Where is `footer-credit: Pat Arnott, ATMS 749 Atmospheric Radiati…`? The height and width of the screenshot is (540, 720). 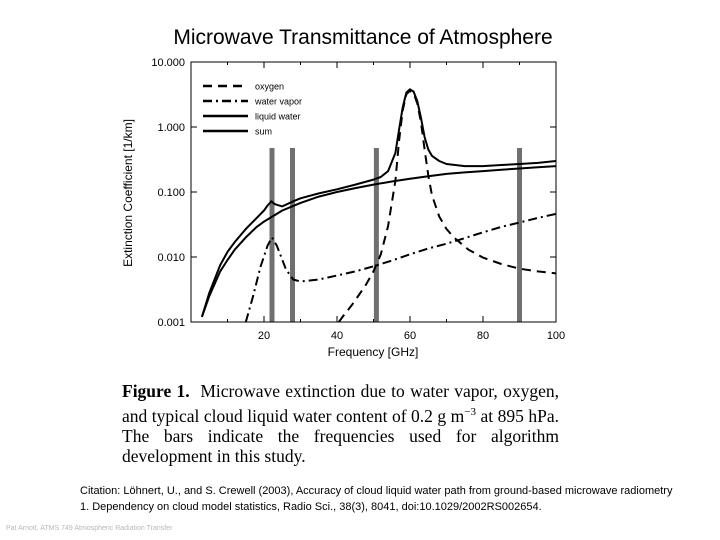 footer-credit: Pat Arnott, ATMS 749 Atmospheric Radiati… is located at coordinates (89, 528).